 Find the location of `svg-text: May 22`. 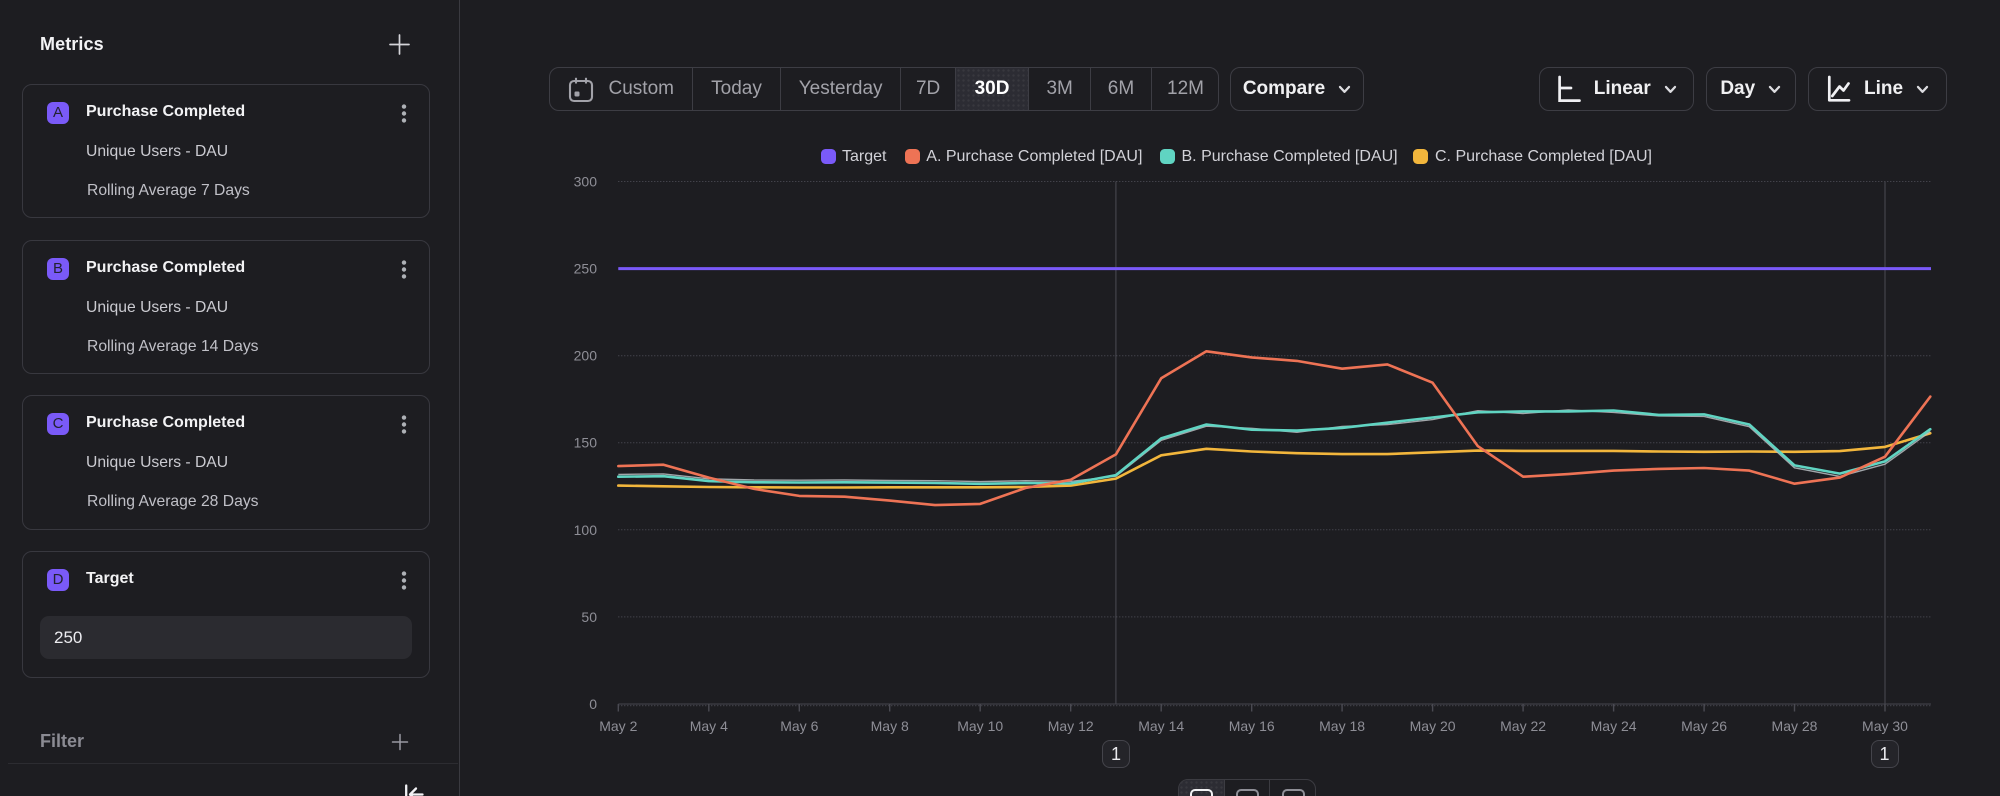

svg-text: May 22 is located at coordinates (1523, 726).